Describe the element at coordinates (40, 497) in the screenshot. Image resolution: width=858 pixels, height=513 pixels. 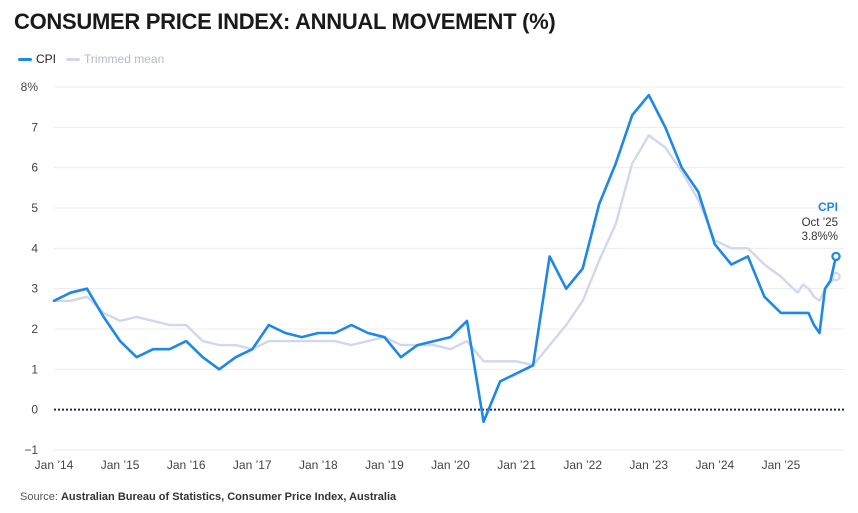
I see `source-prefix: Source:` at that location.